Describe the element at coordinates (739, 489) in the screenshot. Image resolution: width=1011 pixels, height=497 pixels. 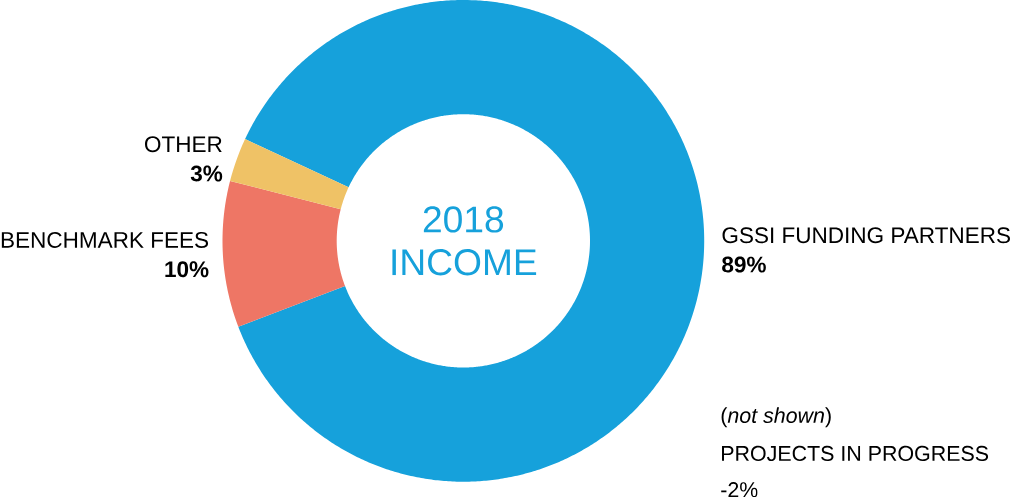
I see `text: -2%` at that location.